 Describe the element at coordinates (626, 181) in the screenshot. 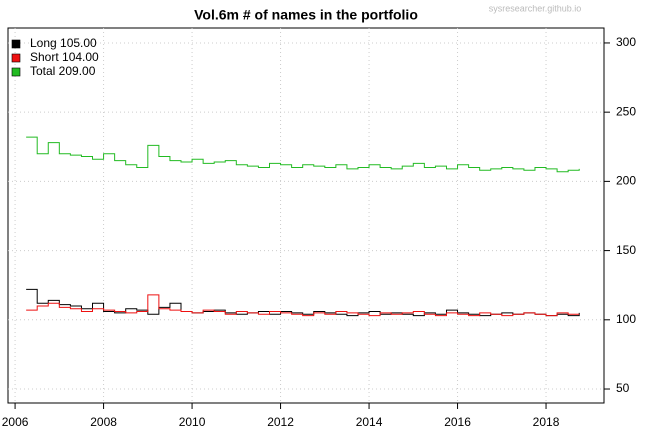

I see `y-tick-label: 200` at that location.